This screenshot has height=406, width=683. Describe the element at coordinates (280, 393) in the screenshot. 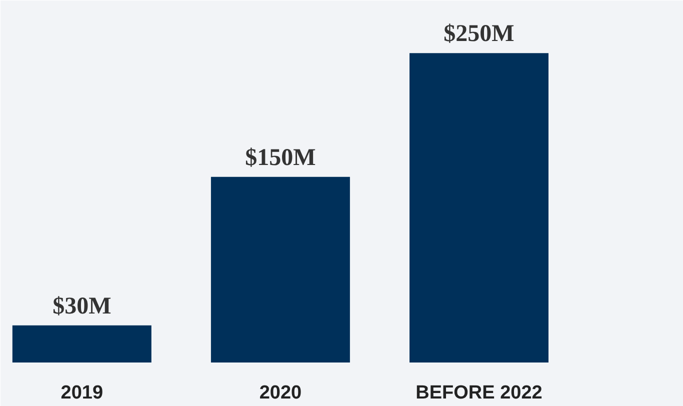

I see `x-tick-label: 2020` at that location.